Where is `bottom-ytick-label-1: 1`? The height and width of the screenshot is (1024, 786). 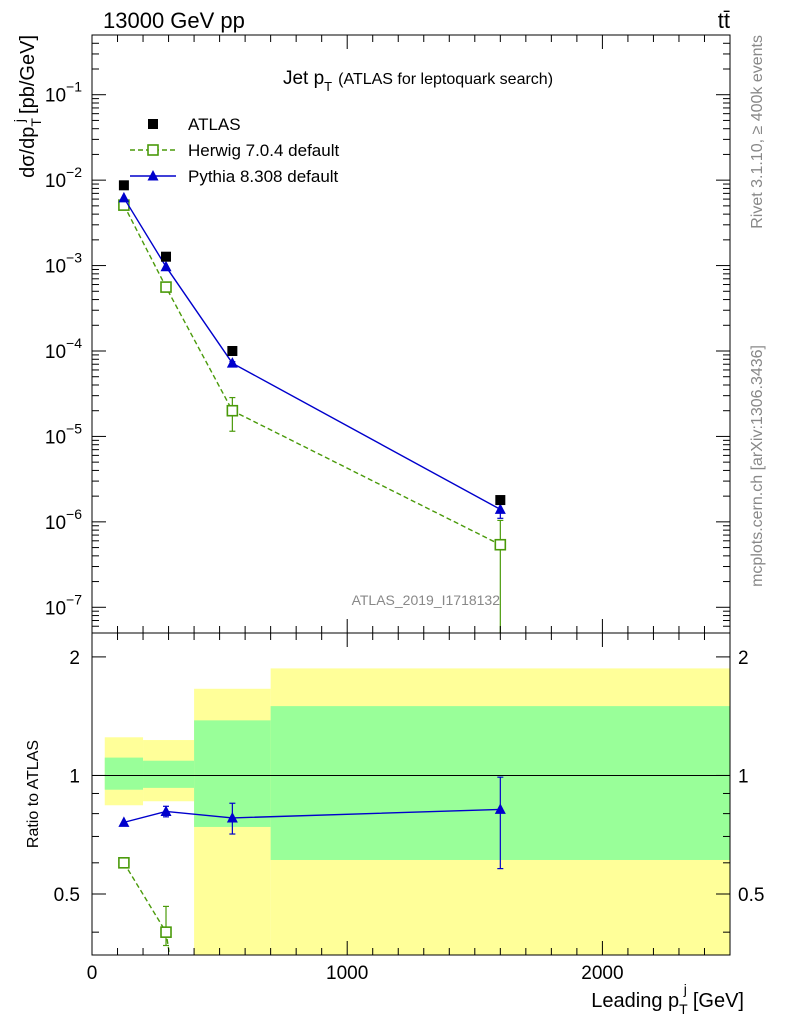 bottom-ytick-label-1: 1 is located at coordinates (74, 776).